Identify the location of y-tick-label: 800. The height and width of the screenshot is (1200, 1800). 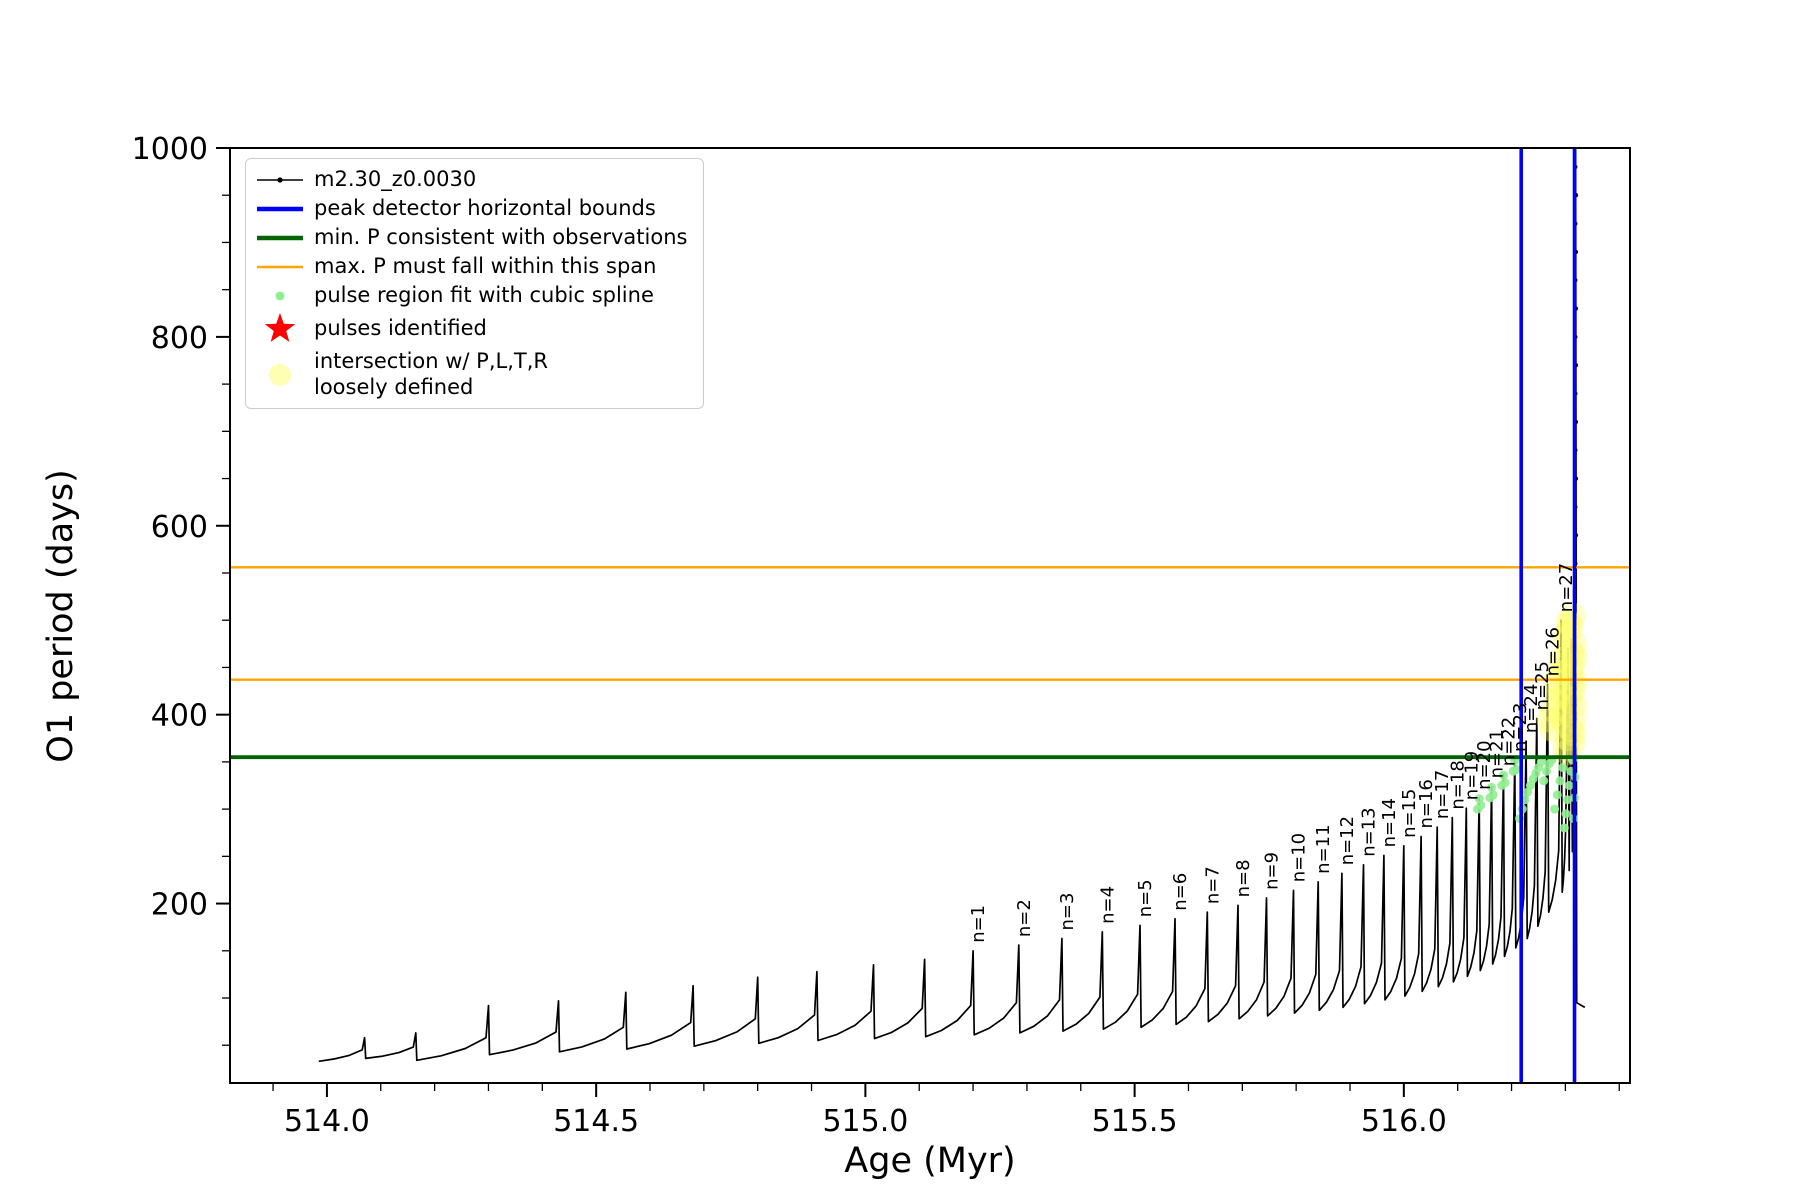
(179, 338).